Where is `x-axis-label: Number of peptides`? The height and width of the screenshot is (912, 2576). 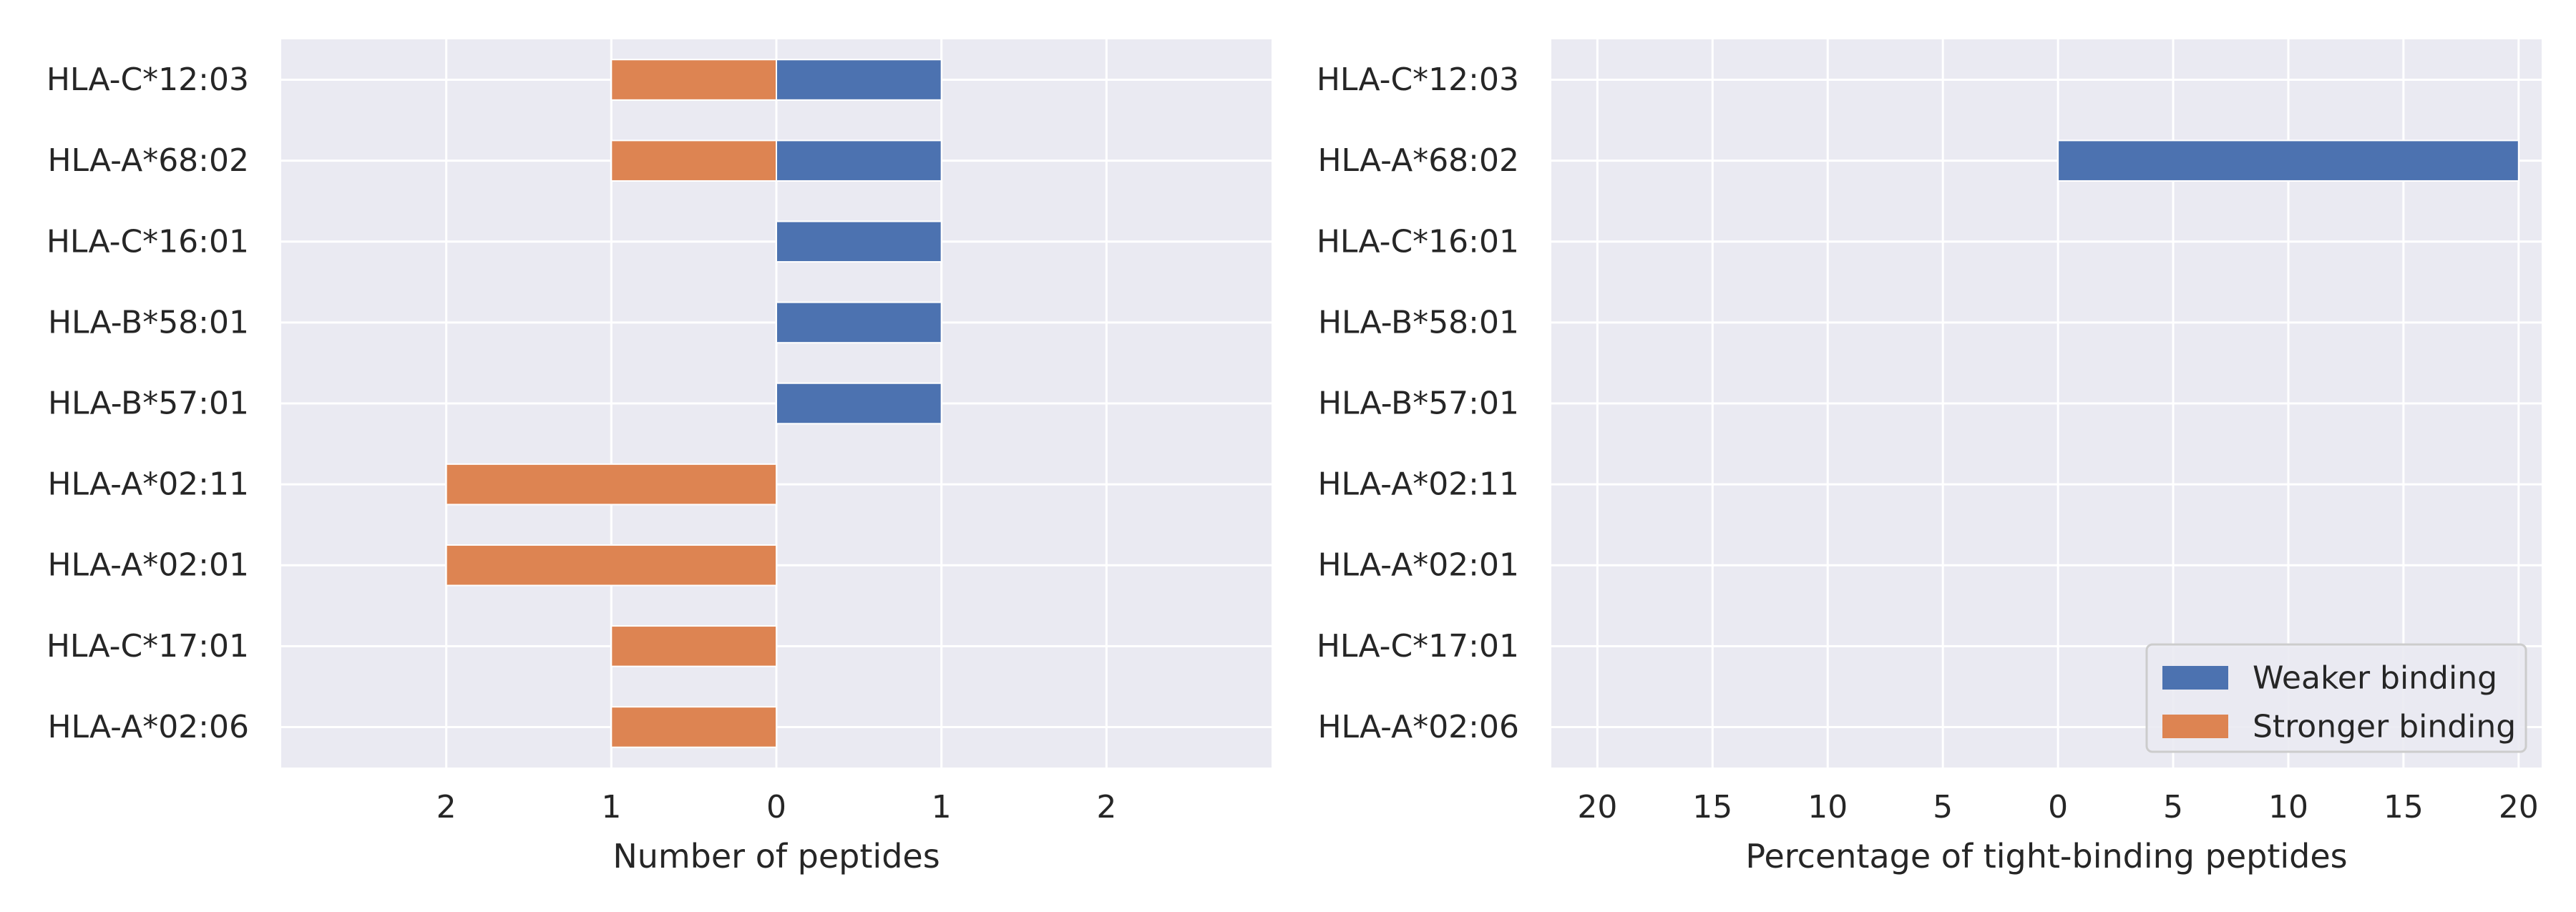 x-axis-label: Number of peptides is located at coordinates (776, 856).